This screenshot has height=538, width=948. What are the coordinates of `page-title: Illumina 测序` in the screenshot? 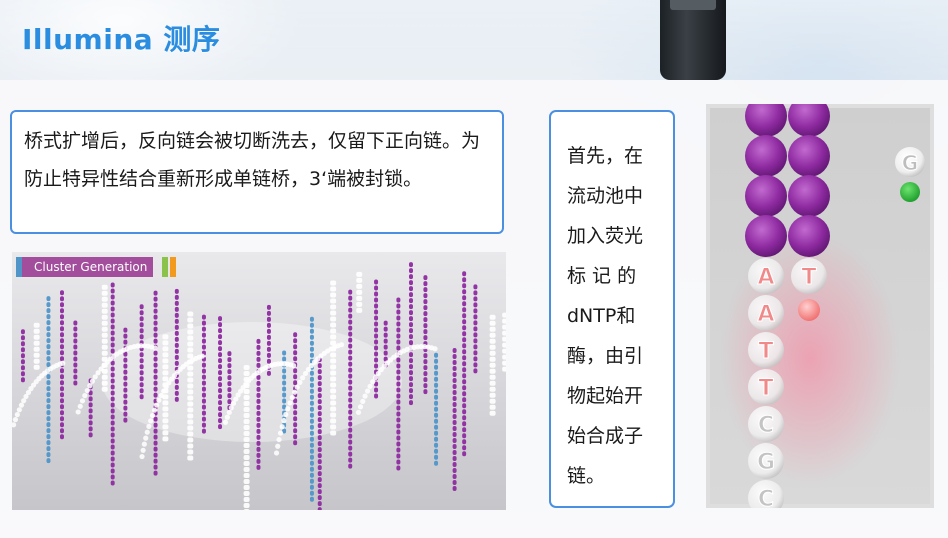 It's located at (121, 39).